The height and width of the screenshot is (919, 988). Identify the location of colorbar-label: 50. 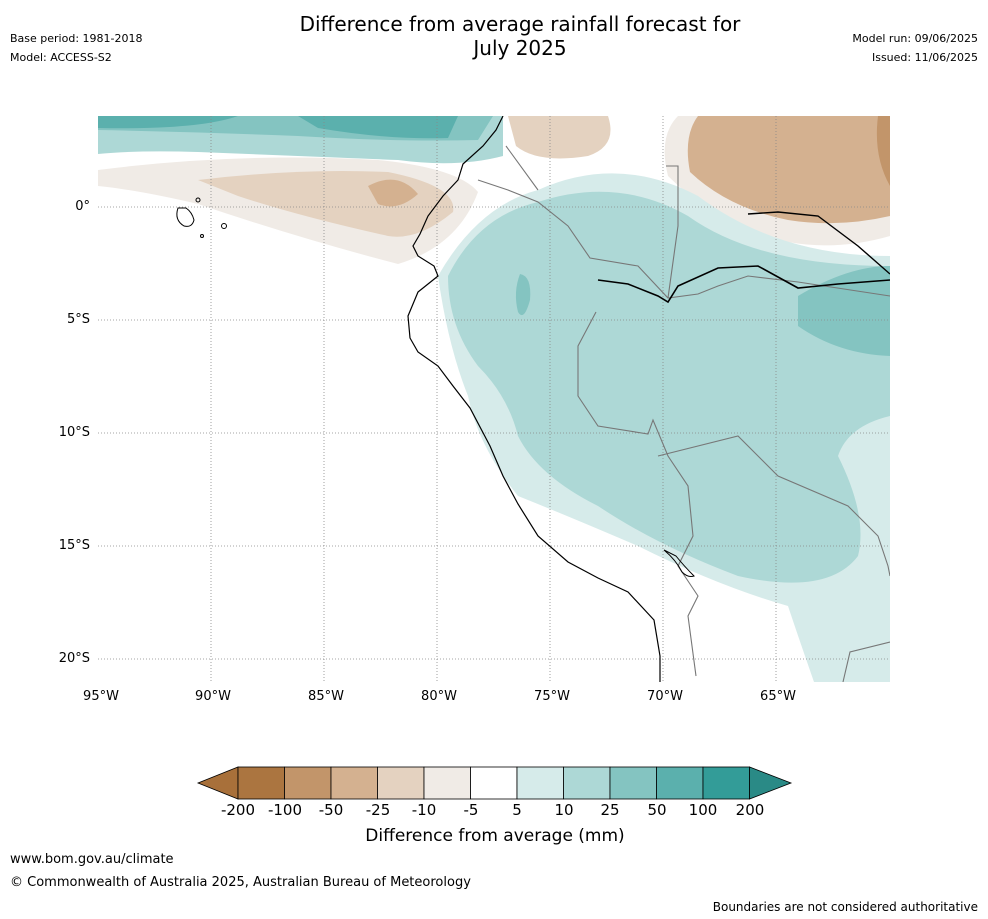
(657, 810).